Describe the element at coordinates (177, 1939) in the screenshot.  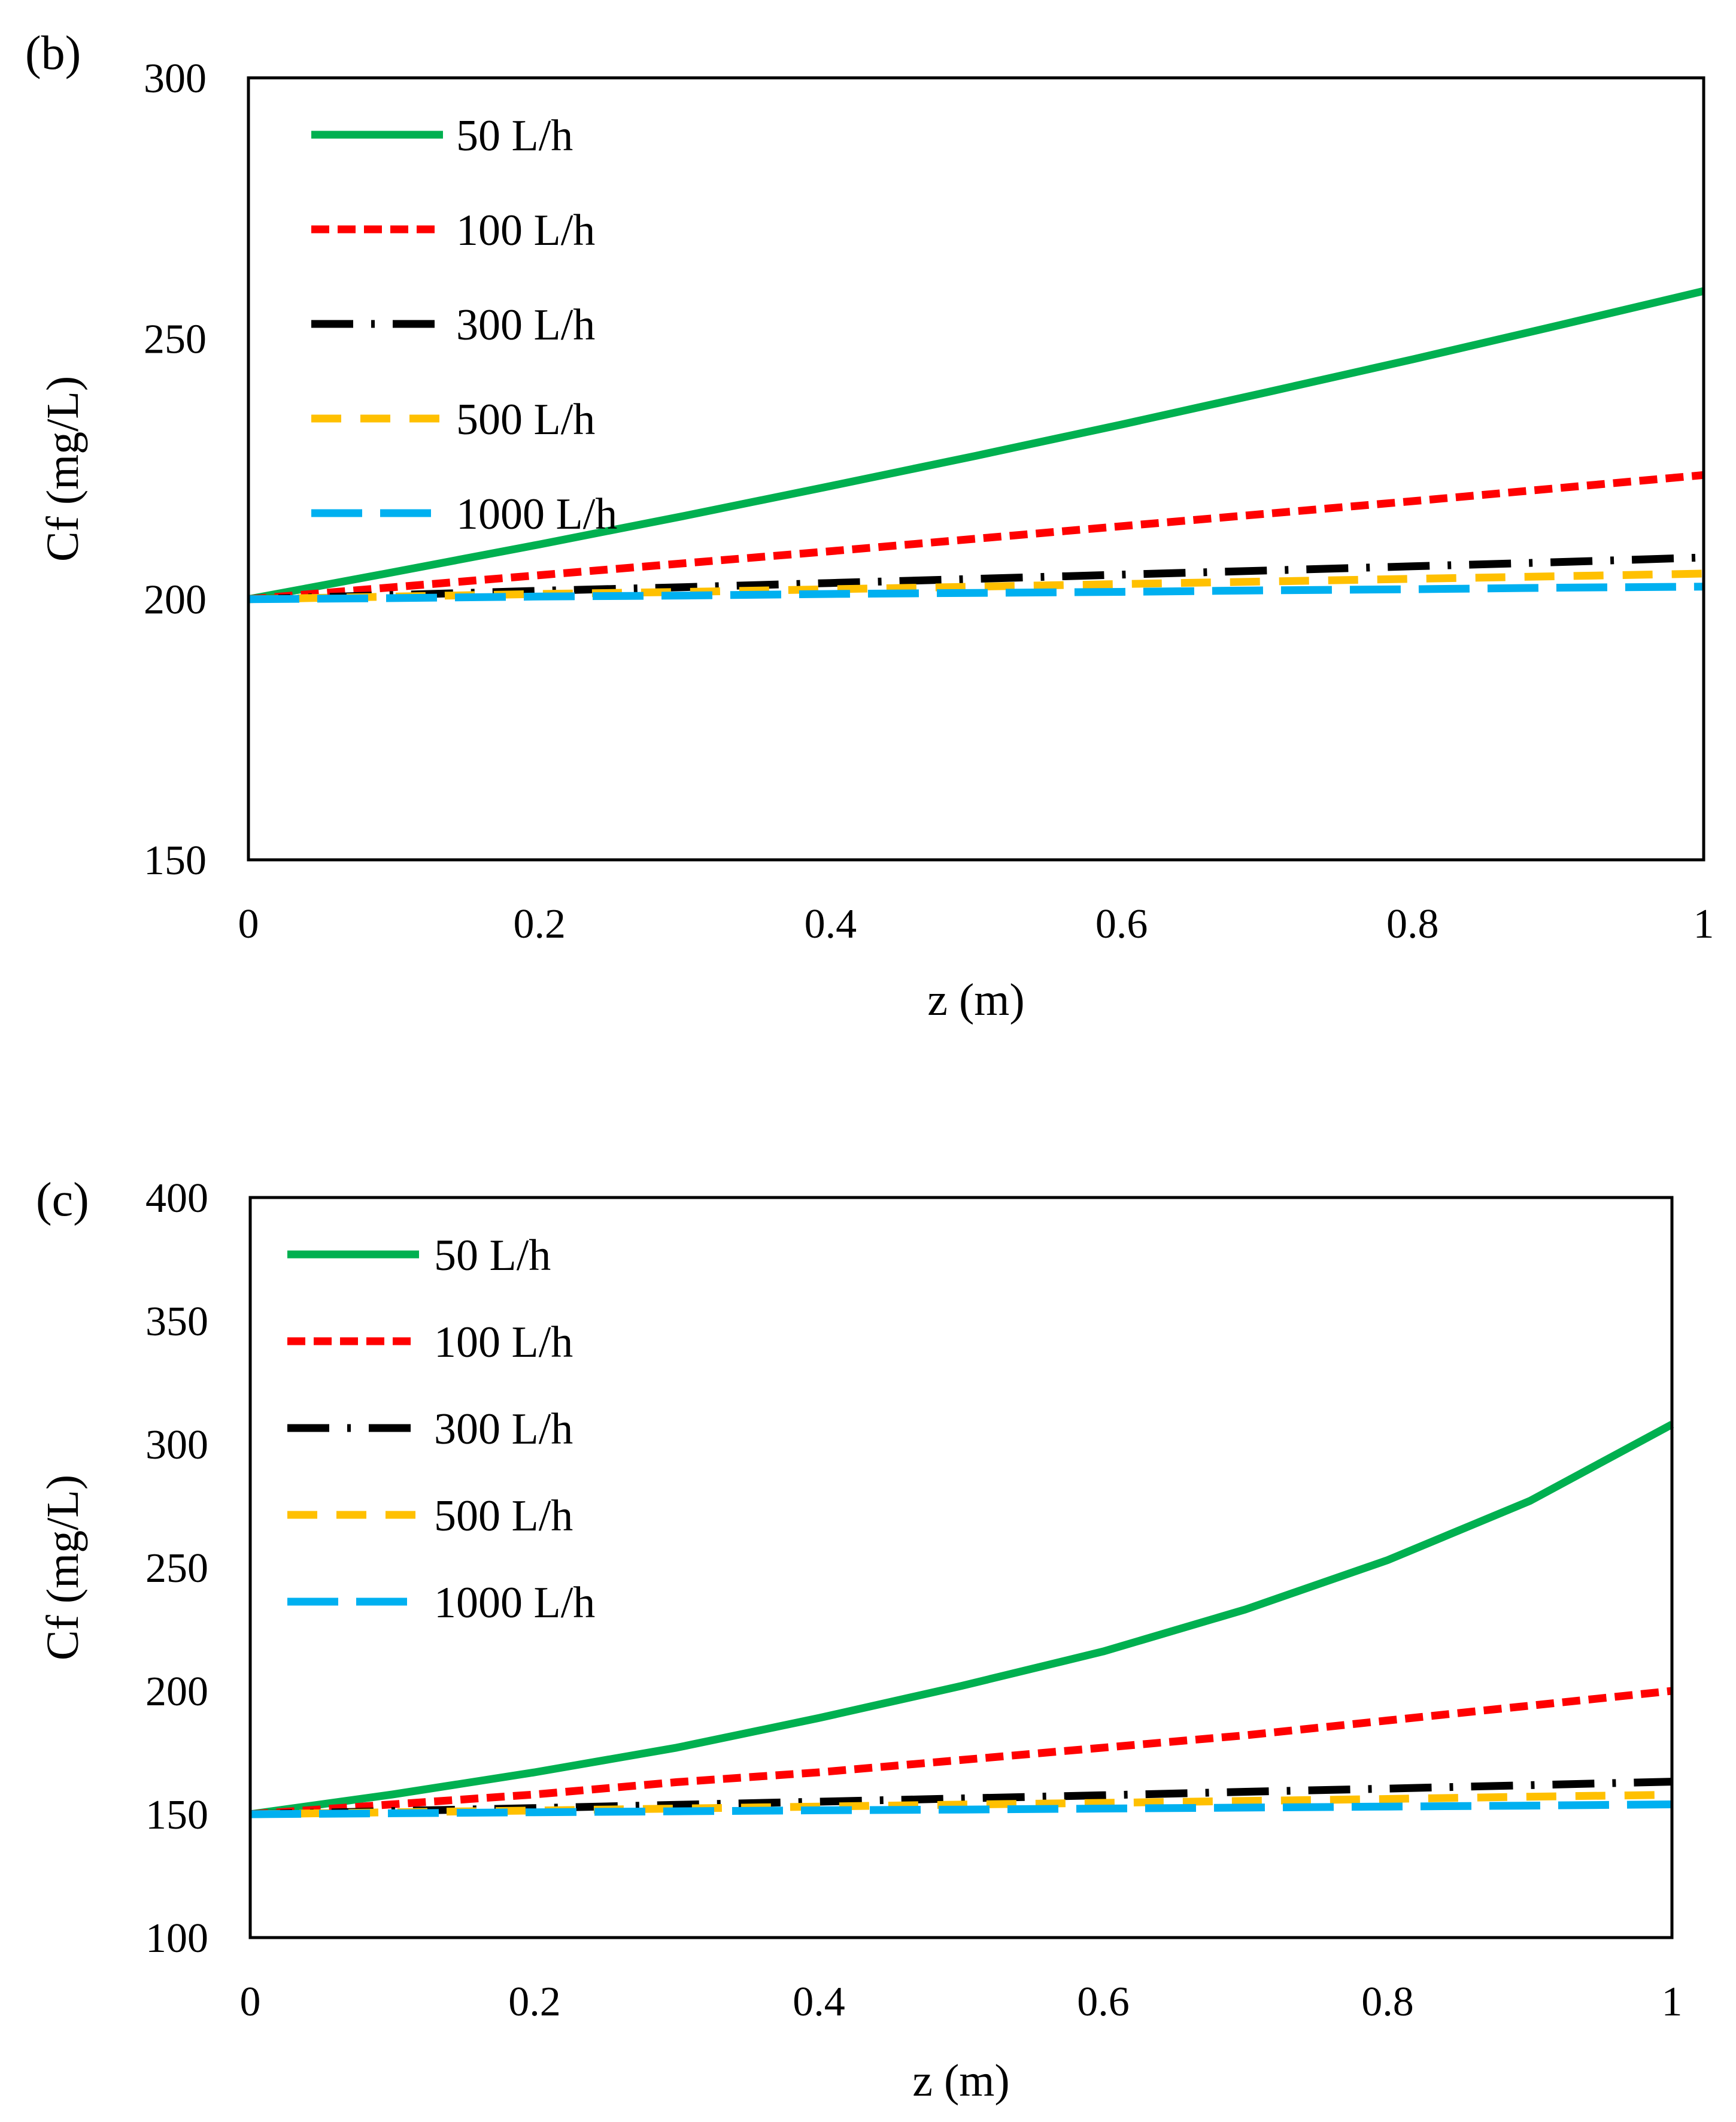
I see `y-tick-label: 100` at that location.